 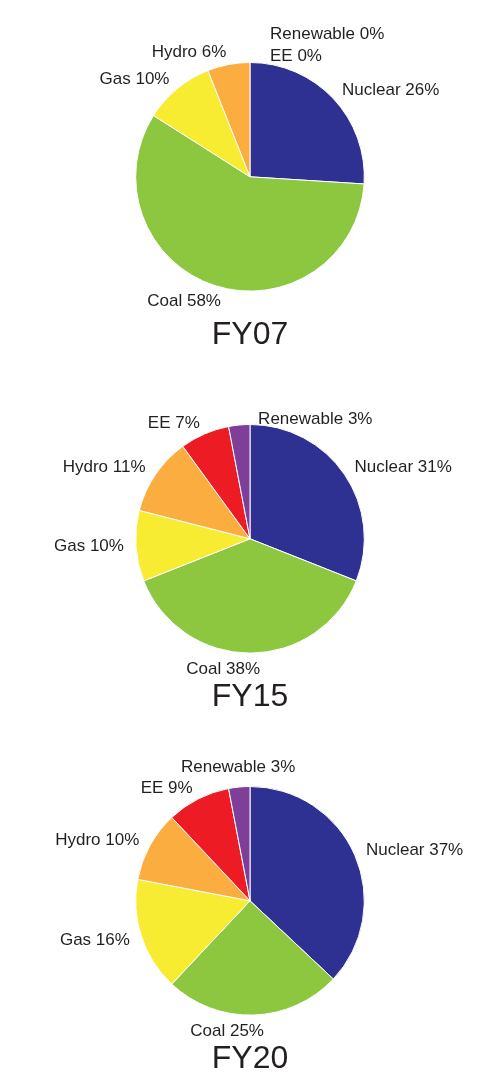 I want to click on slice-label: Nuclear 37%, so click(x=414, y=850).